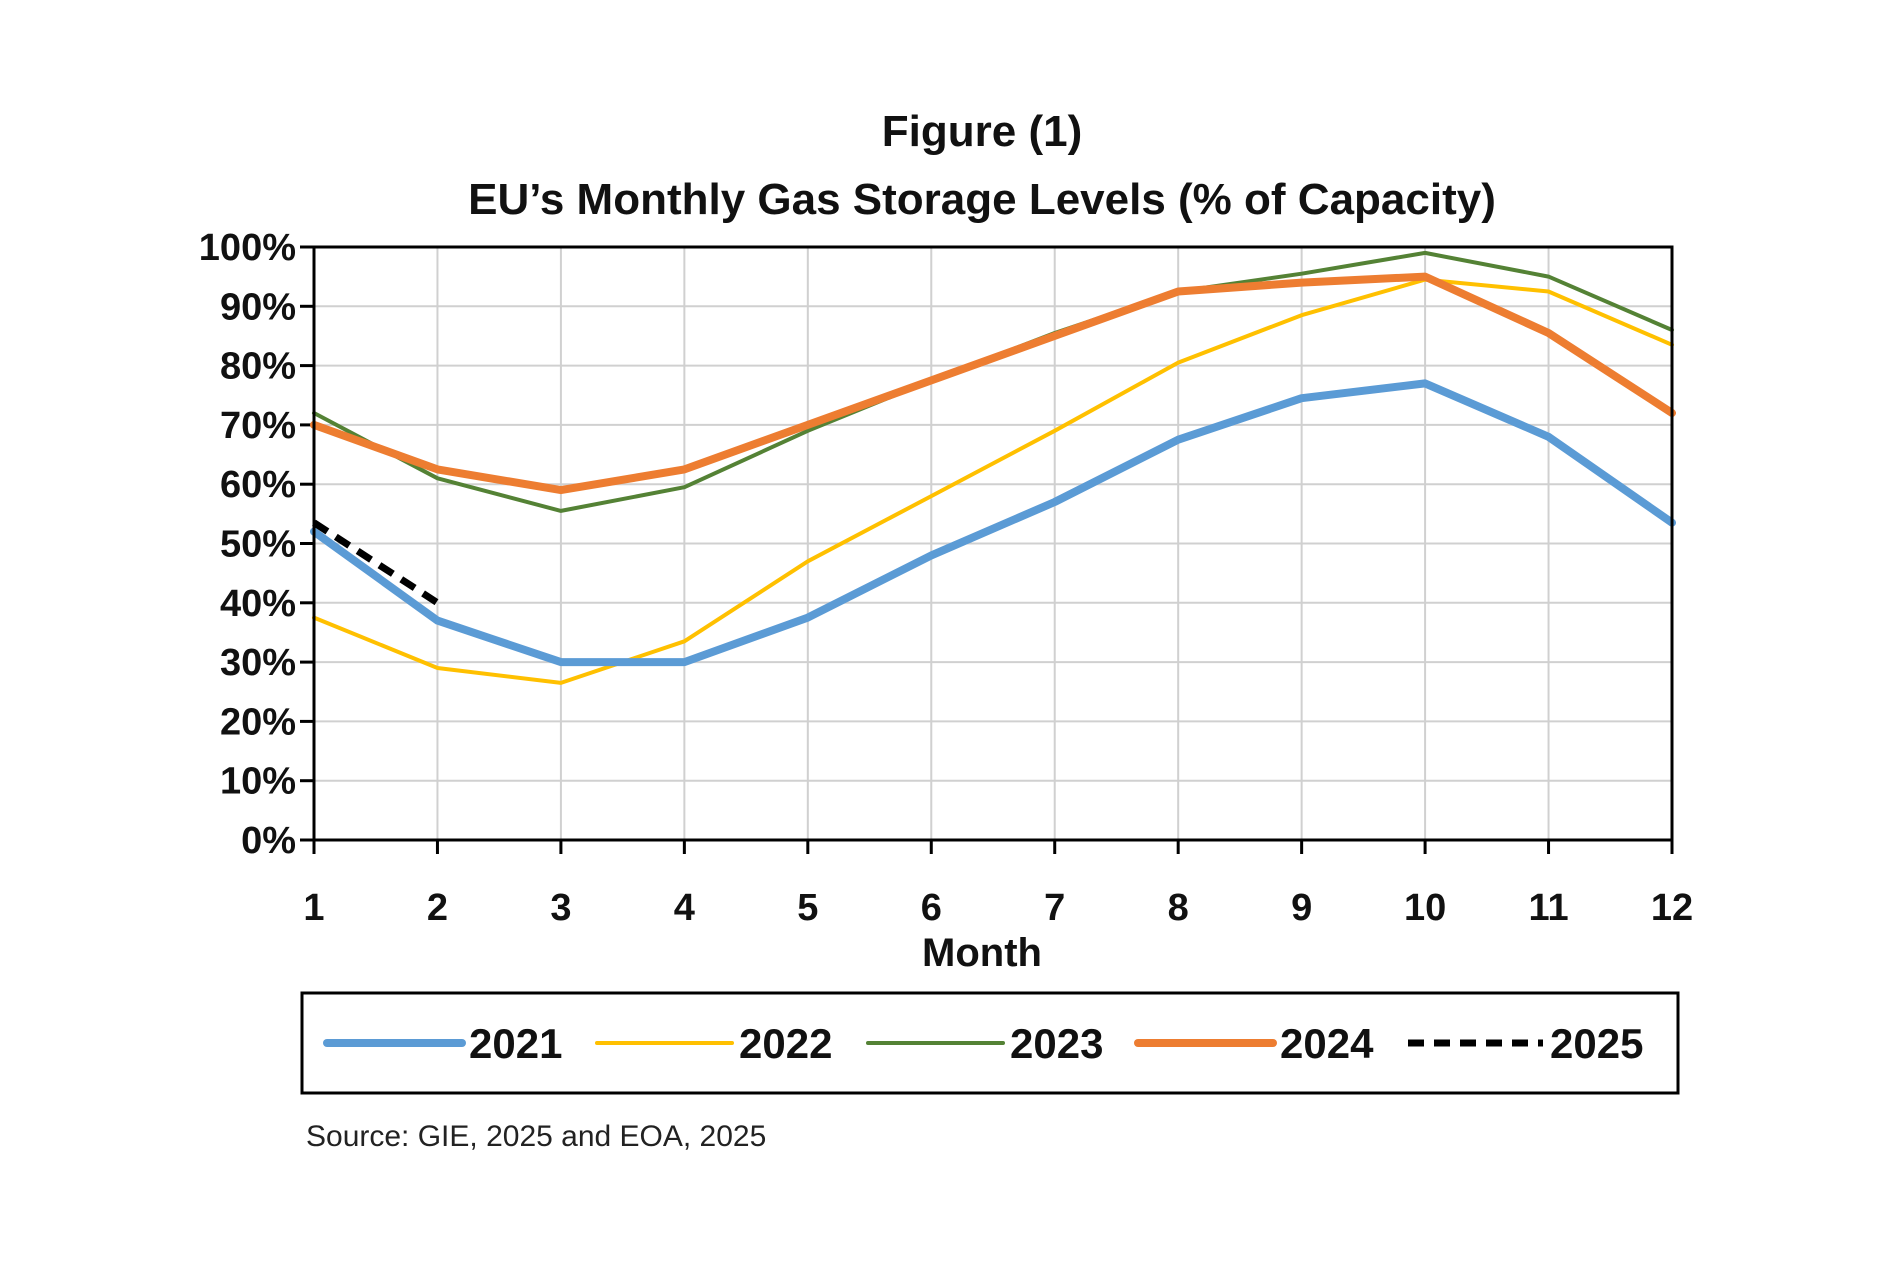  What do you see at coordinates (258, 485) in the screenshot?
I see `y-tick-label: 60%` at bounding box center [258, 485].